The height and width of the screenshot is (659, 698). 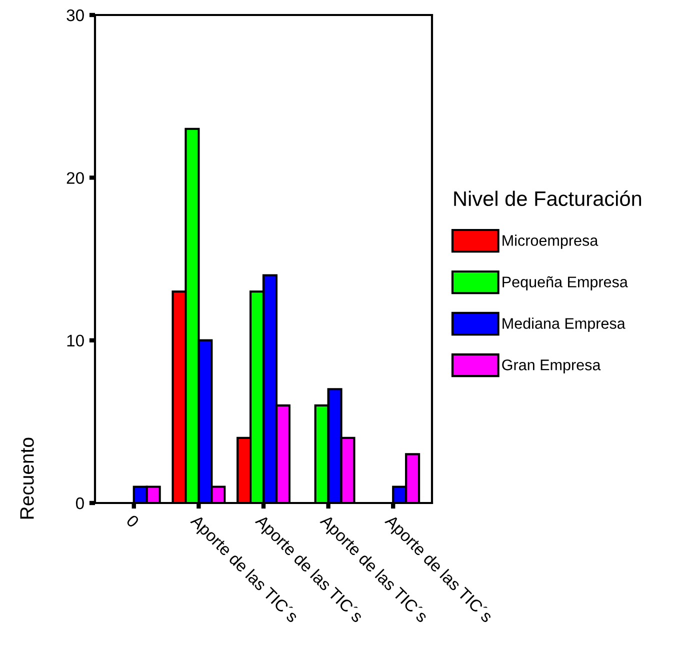 What do you see at coordinates (80, 503) in the screenshot?
I see `y-tick-label: 0` at bounding box center [80, 503].